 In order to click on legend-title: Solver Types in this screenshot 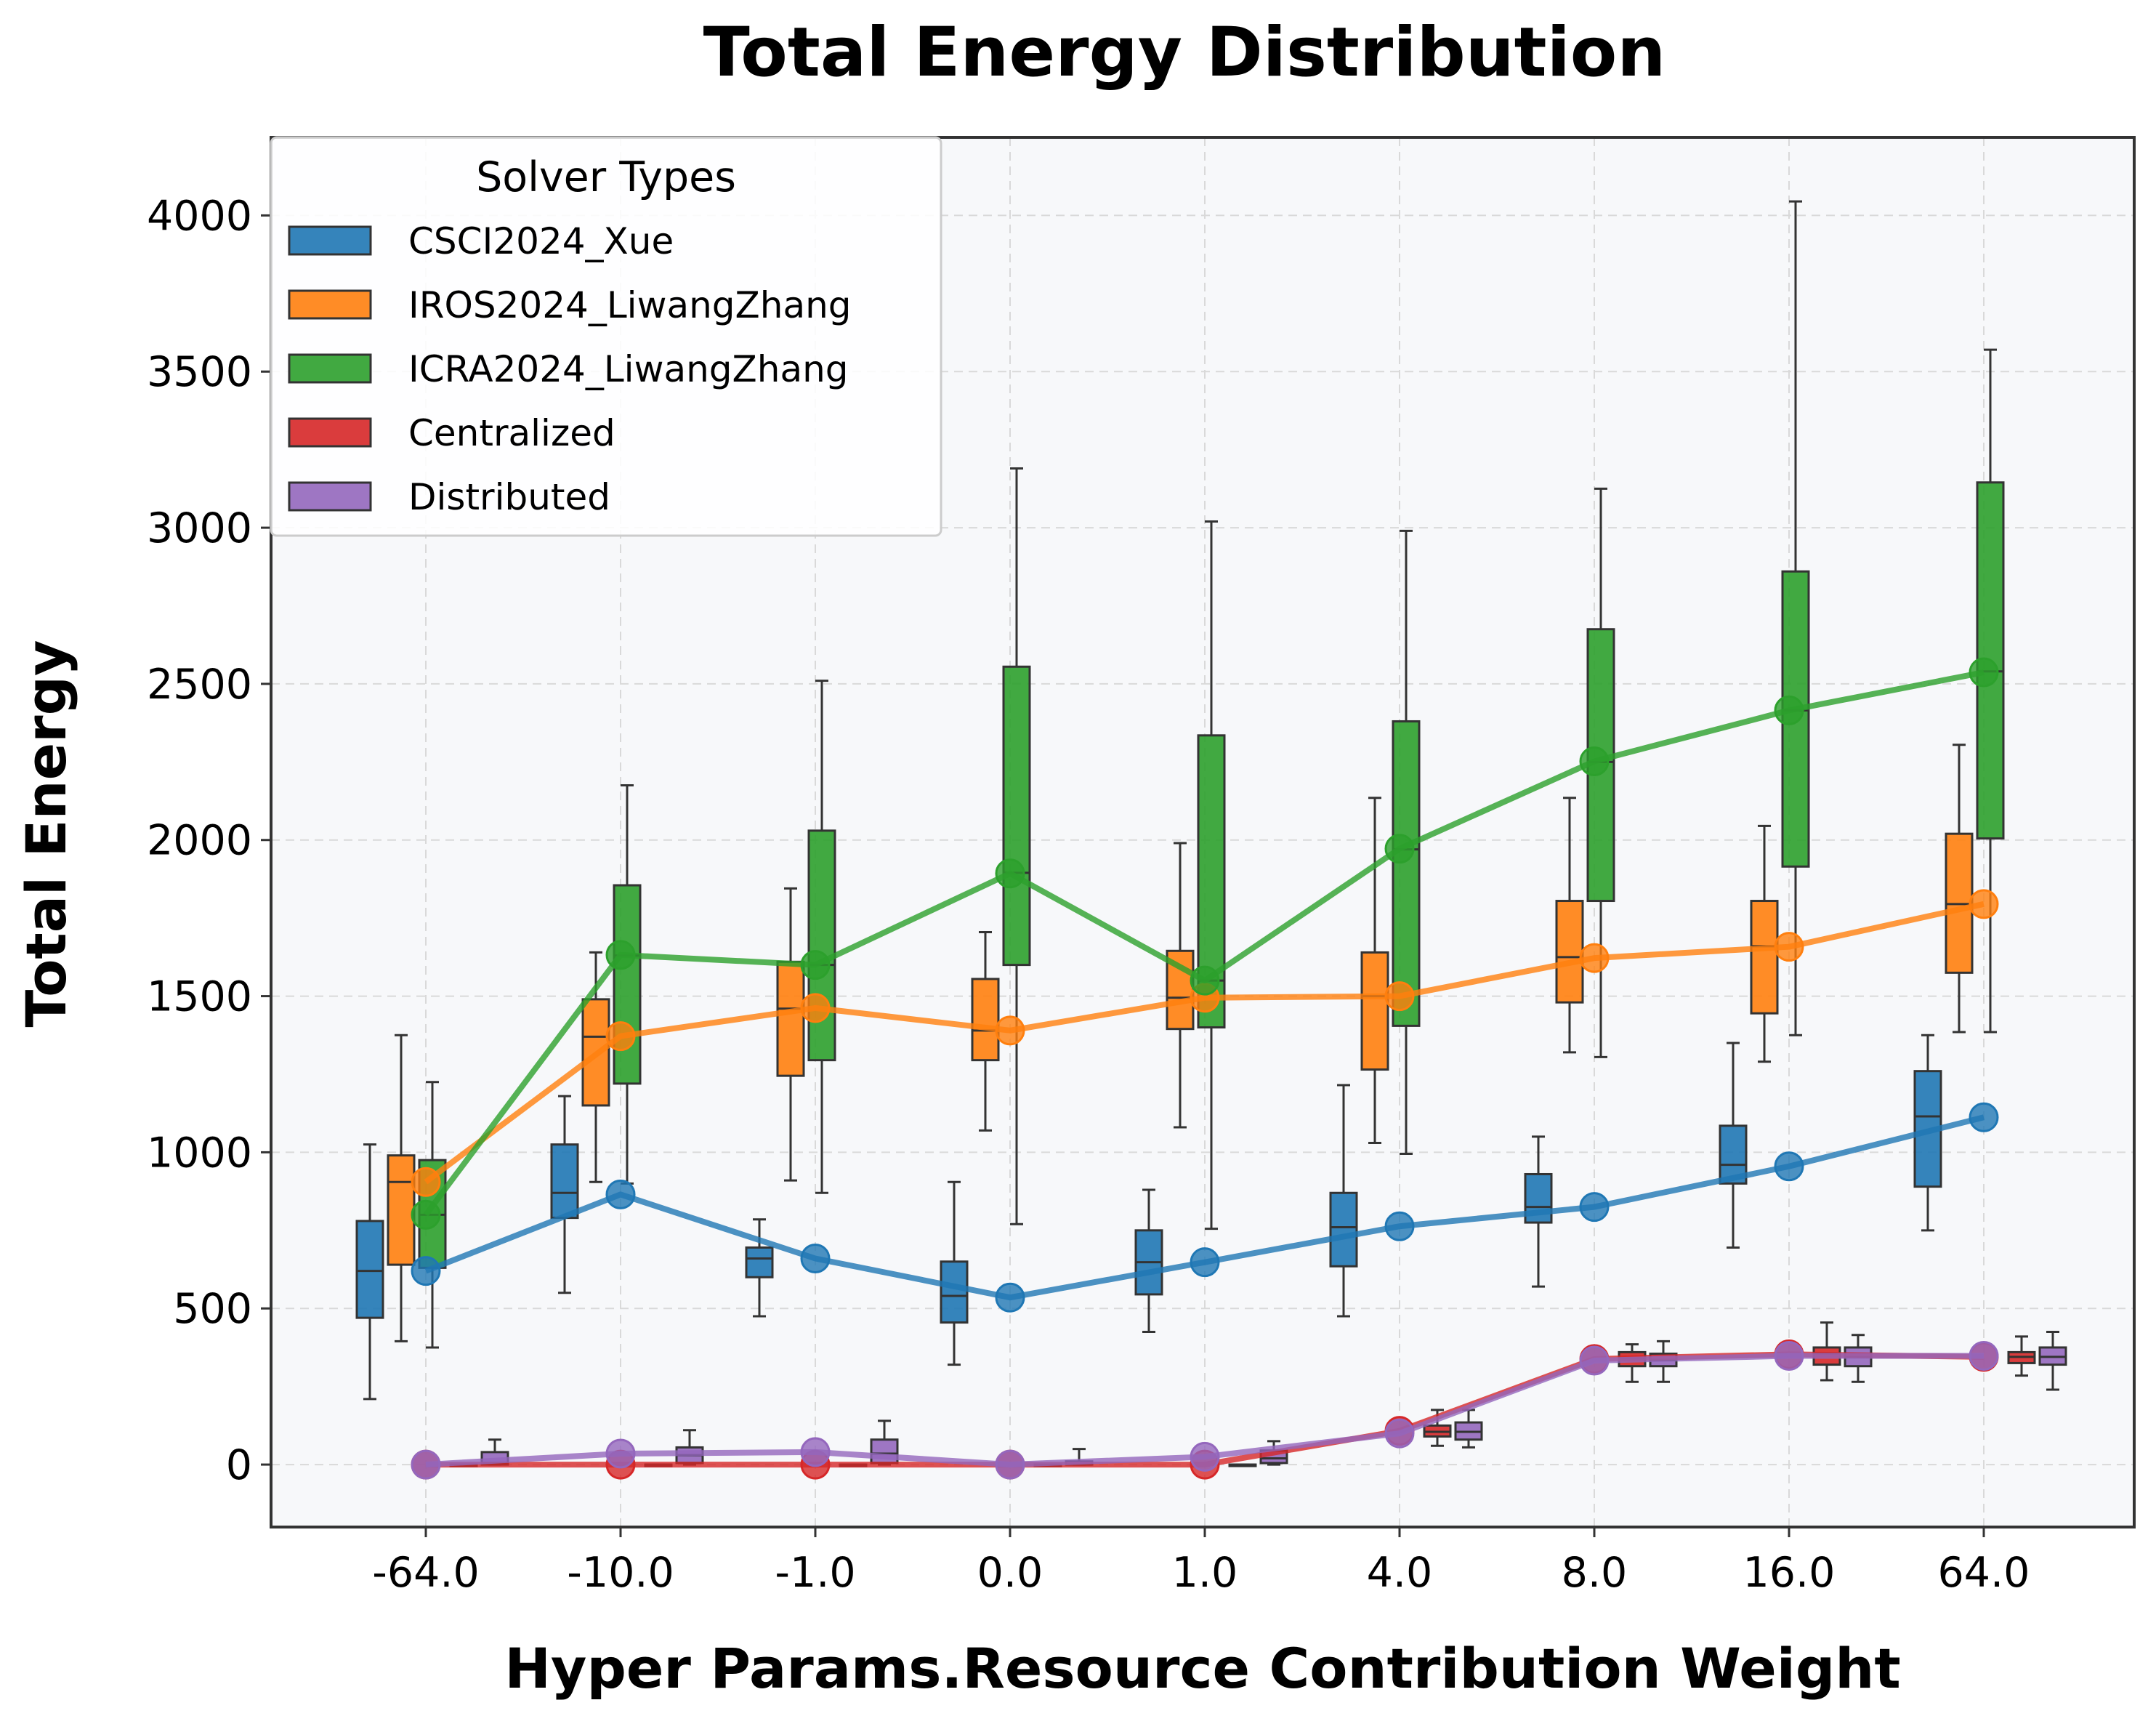, I will do `click(606, 177)`.